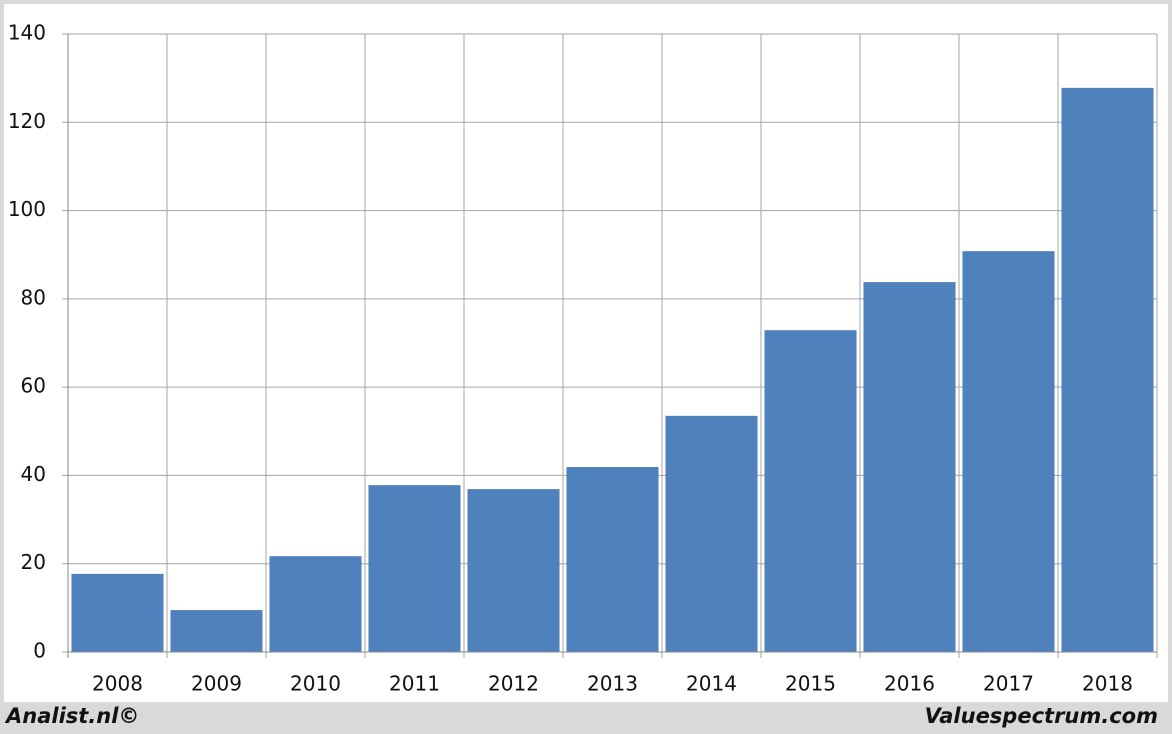 This screenshot has width=1172, height=734. I want to click on footer-right: Valuespectrum.com, so click(1041, 716).